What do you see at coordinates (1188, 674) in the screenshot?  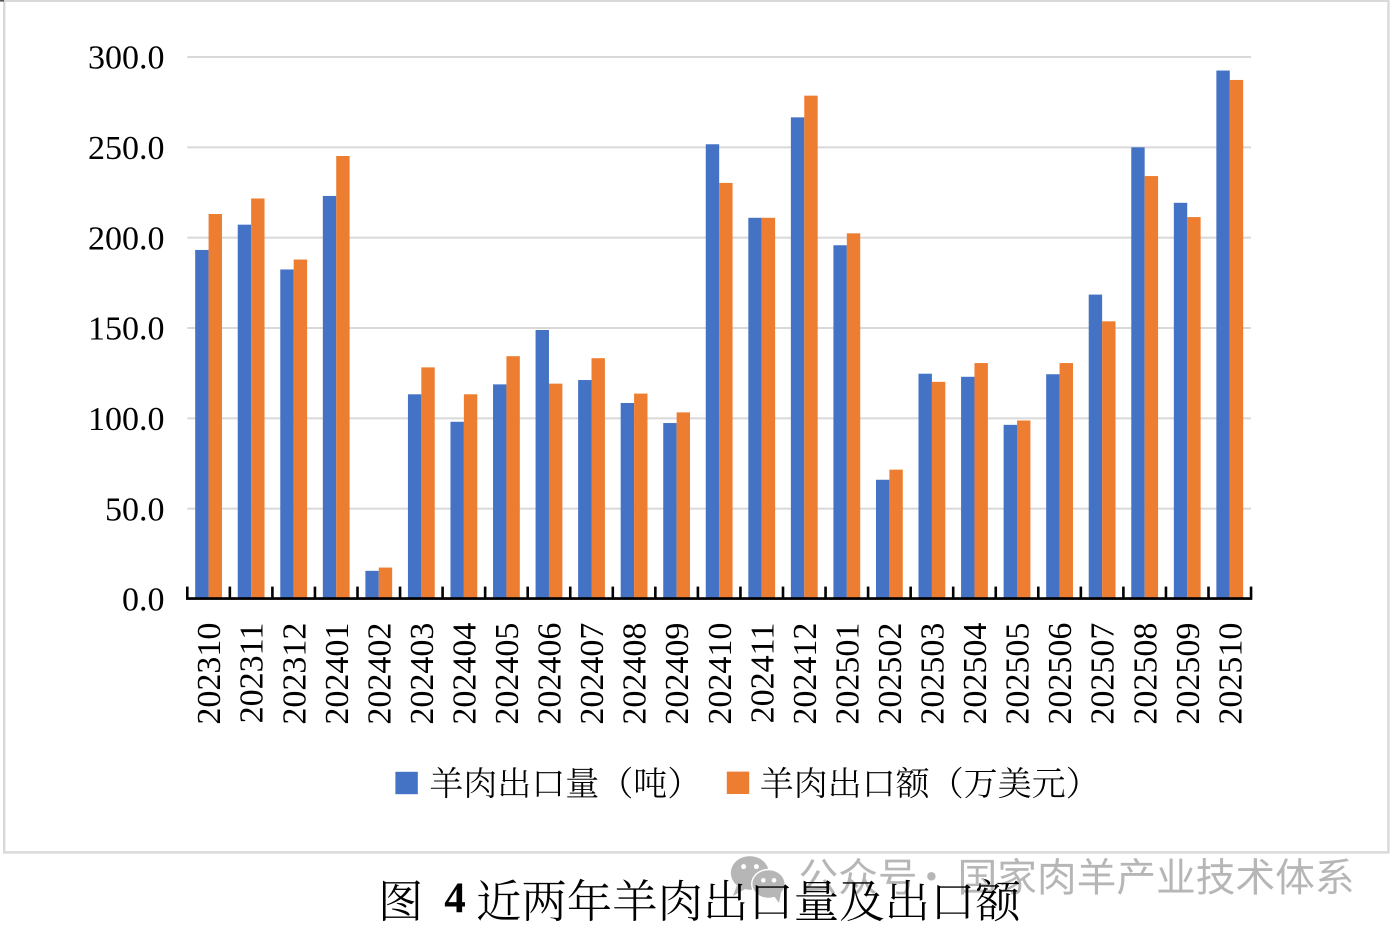 I see `svg-text: 202509` at bounding box center [1188, 674].